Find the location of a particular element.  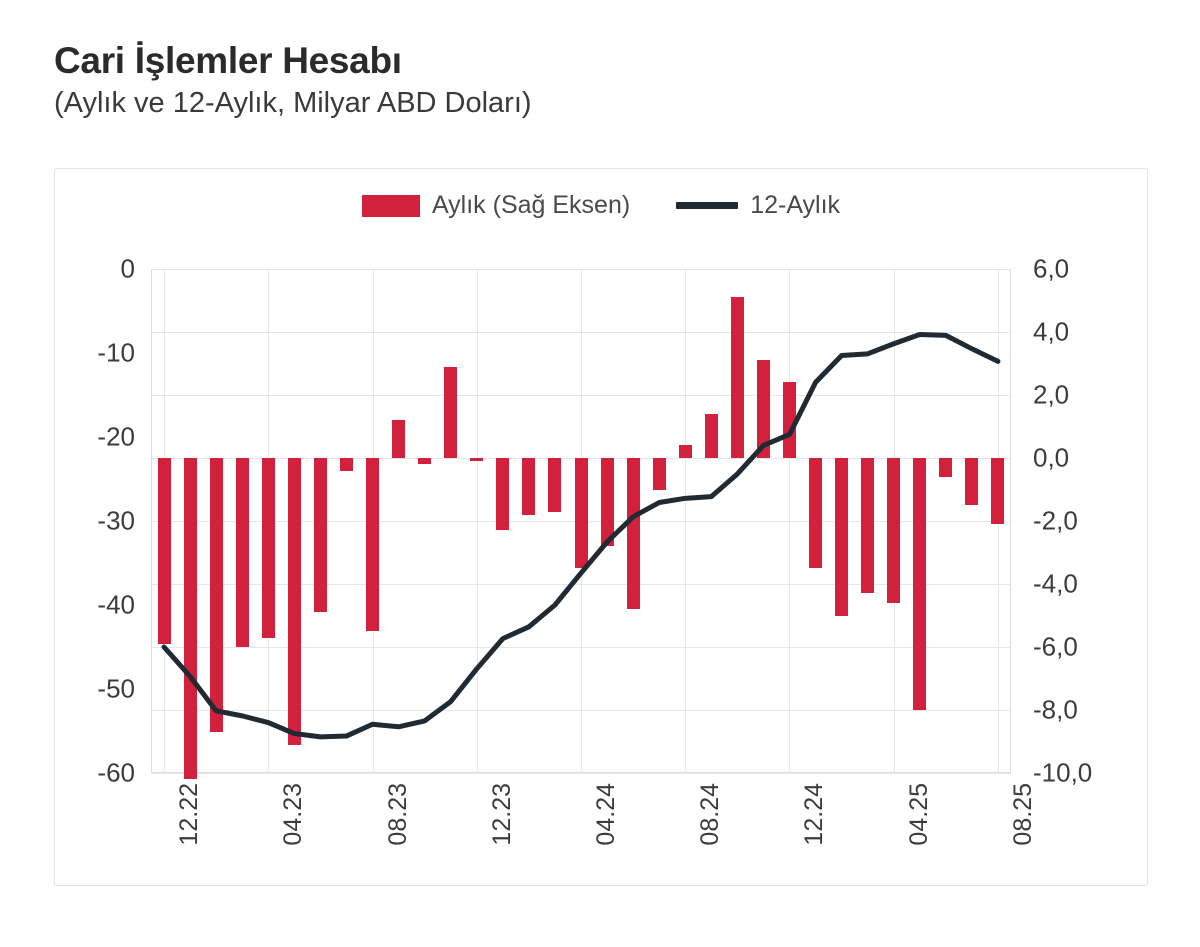

x-tick-label: 08.25 is located at coordinates (1022, 814).